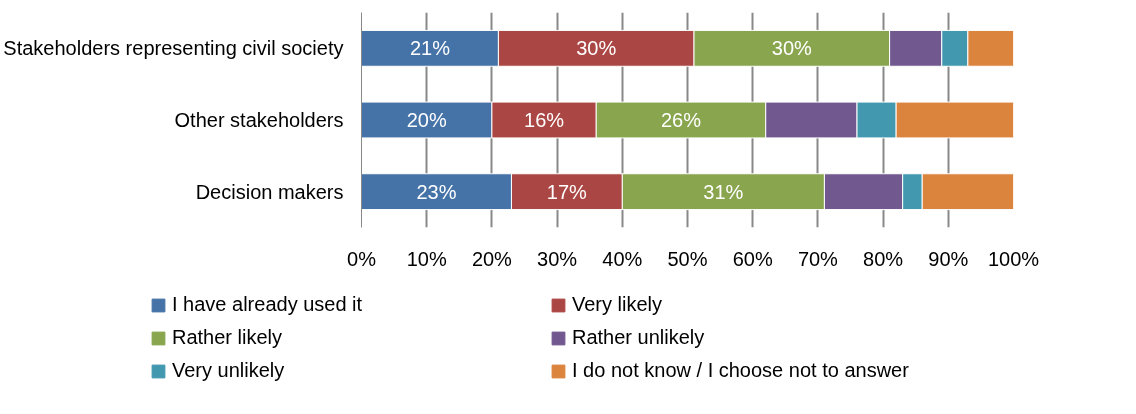 The height and width of the screenshot is (414, 1136). What do you see at coordinates (426, 258) in the screenshot?
I see `x-tick-label: 10%` at bounding box center [426, 258].